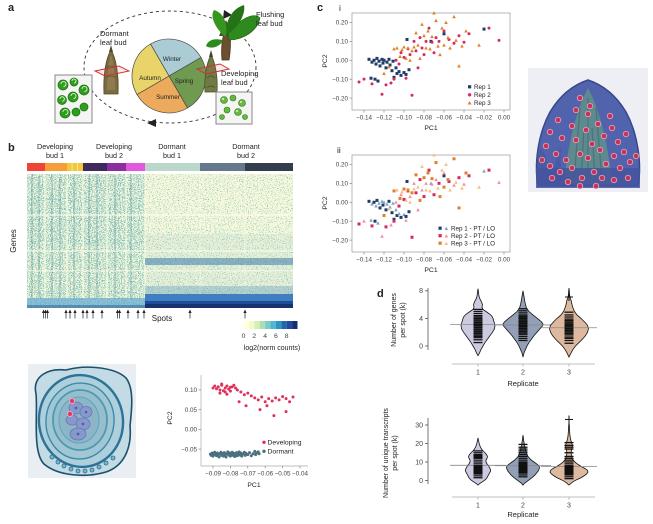  What do you see at coordinates (11, 8) in the screenshot?
I see `panel-a-label: a` at bounding box center [11, 8].